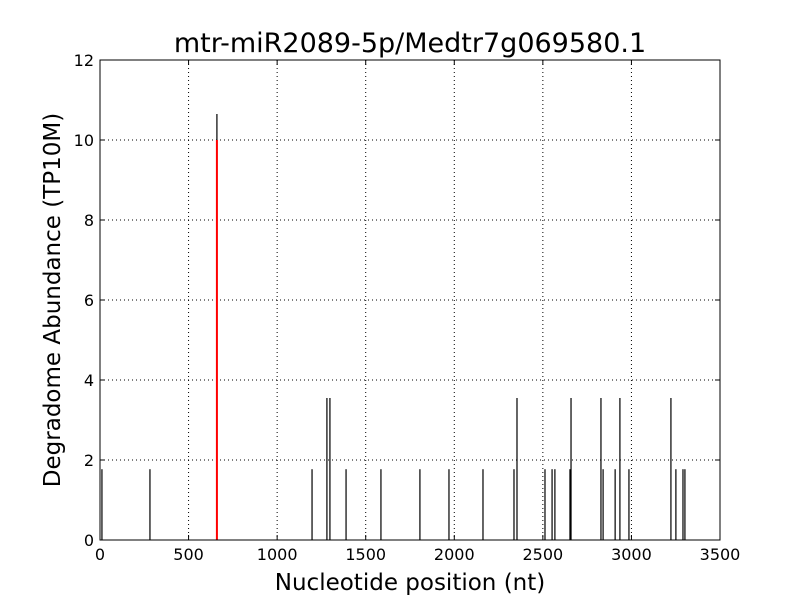 This screenshot has height=600, width=800. I want to click on x-tick-label: 3000, so click(631, 554).